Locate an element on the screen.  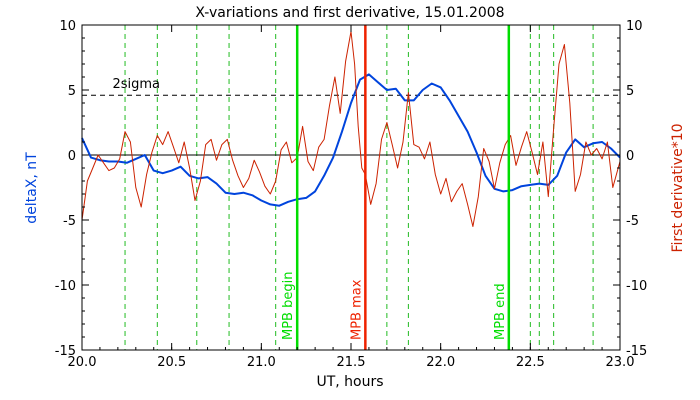
y-axis-left-label: deltaX, nT is located at coordinates (32, 188).